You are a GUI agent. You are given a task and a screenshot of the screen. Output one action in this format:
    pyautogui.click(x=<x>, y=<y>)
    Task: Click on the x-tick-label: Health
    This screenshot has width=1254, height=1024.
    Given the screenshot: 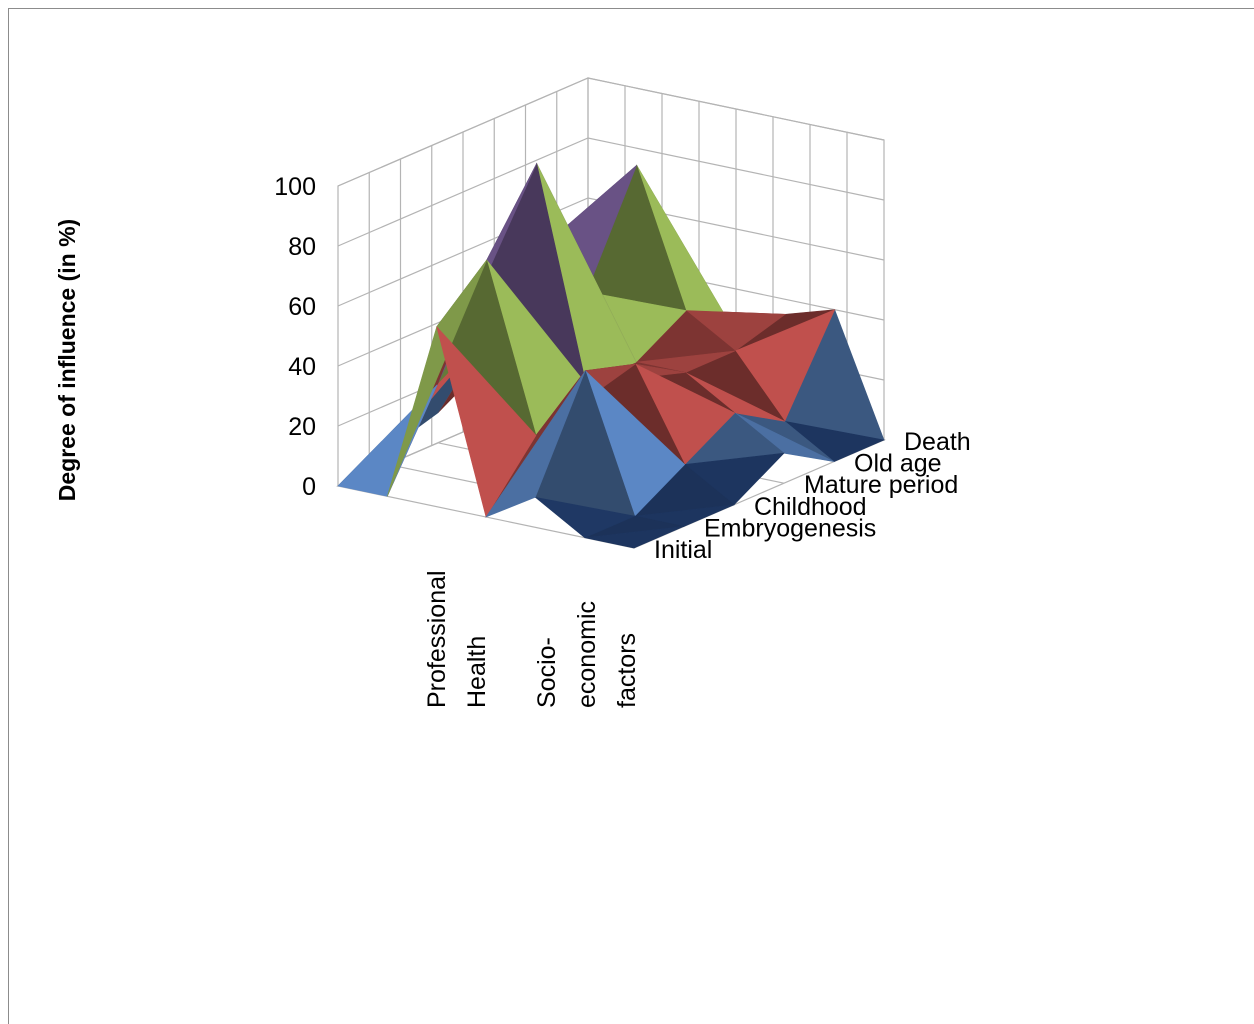 What is the action you would take?
    pyautogui.click(x=477, y=672)
    